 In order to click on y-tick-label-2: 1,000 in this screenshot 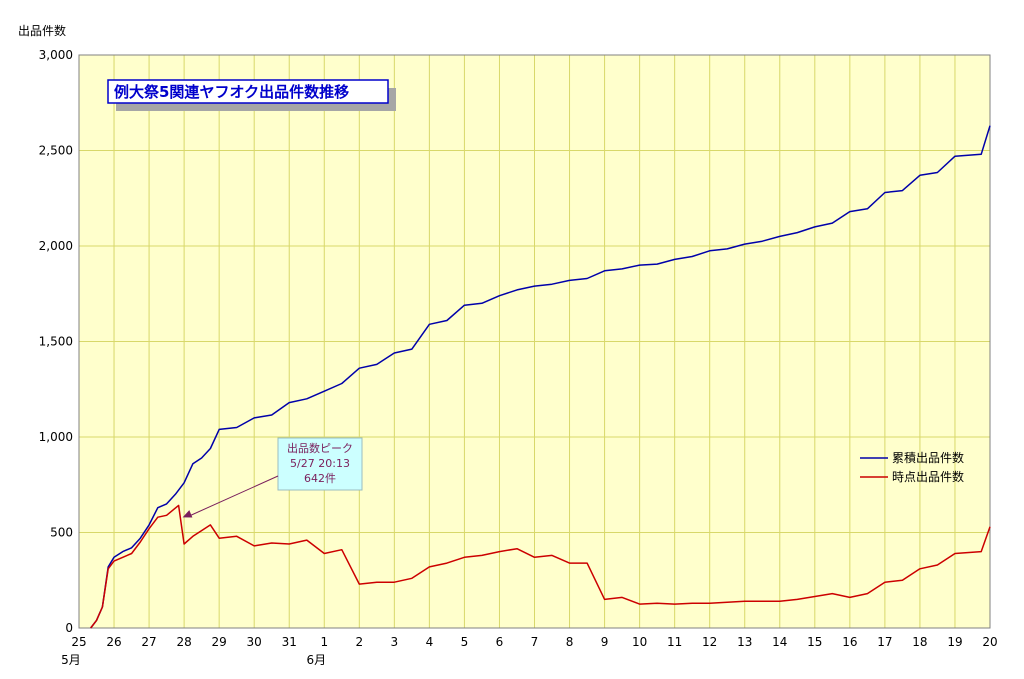, I will do `click(56, 437)`.